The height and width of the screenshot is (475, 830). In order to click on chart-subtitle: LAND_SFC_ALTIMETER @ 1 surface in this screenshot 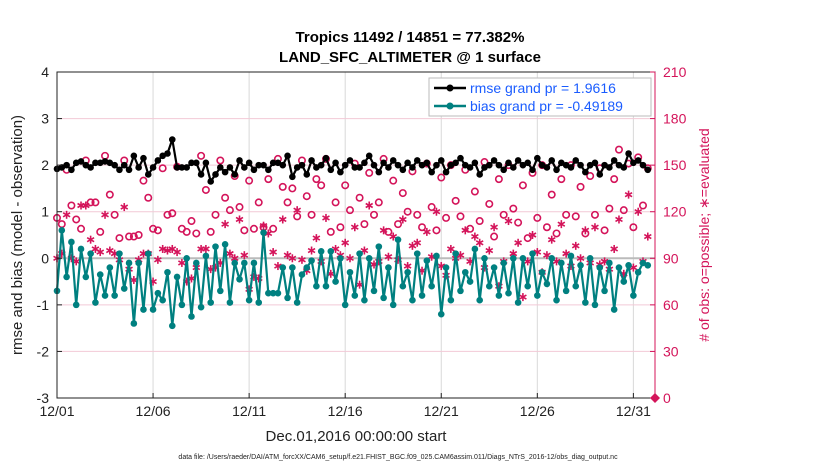, I will do `click(410, 57)`.